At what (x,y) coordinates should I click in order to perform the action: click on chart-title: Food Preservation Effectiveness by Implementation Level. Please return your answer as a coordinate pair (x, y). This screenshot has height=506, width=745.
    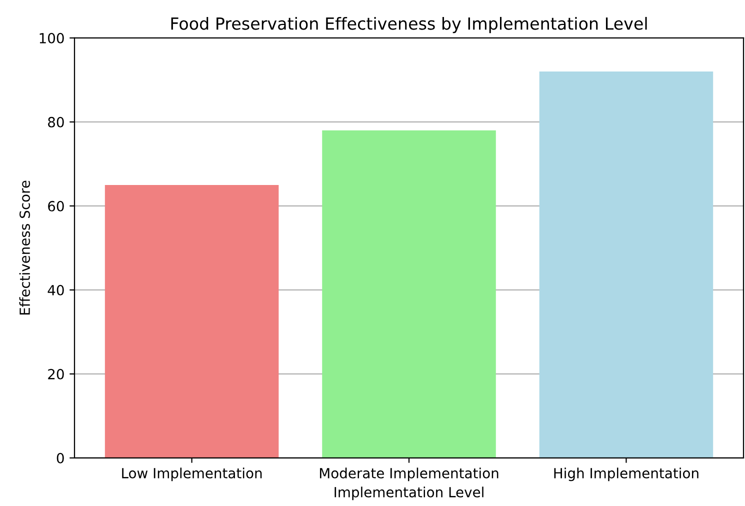
    Looking at the image, I should click on (409, 25).